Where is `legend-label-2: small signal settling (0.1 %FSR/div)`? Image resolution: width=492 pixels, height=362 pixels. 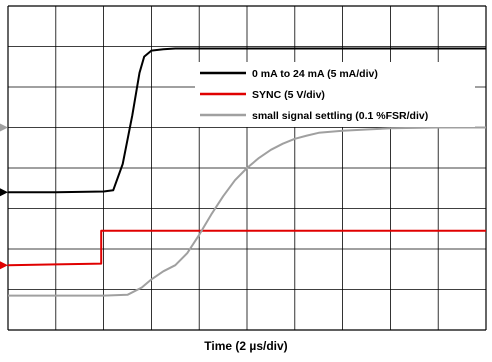 legend-label-2: small signal settling (0.1 %FSR/div) is located at coordinates (340, 116).